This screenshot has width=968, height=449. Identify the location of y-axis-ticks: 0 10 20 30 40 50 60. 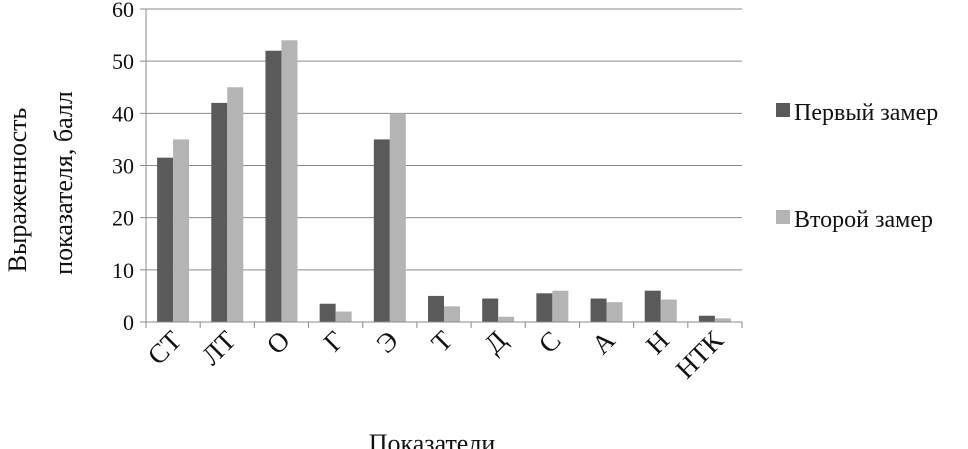
(129, 167).